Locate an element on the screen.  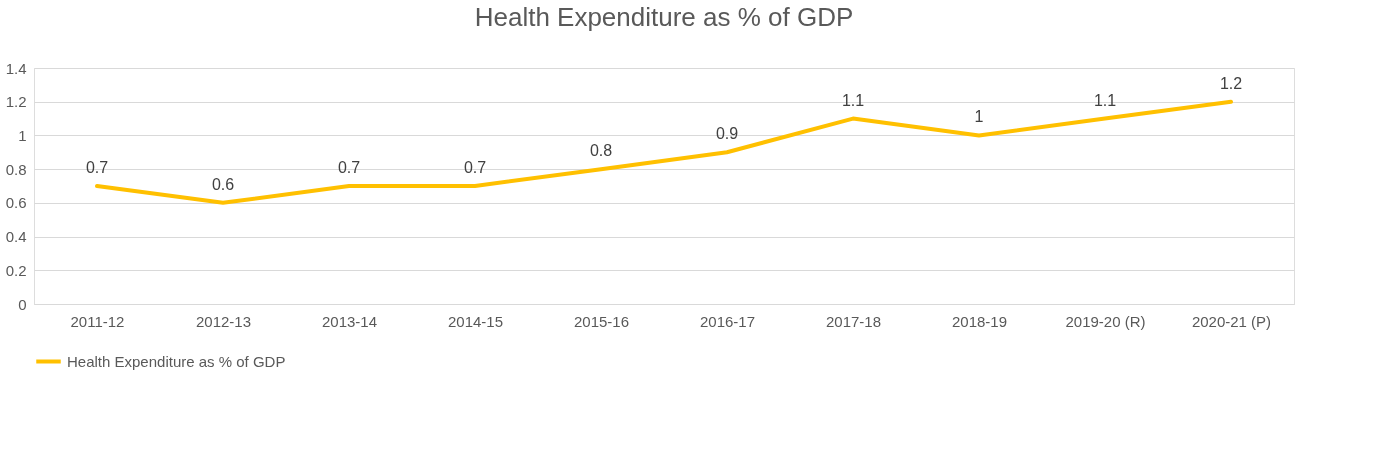
y-tick-label: 0 is located at coordinates (22, 304).